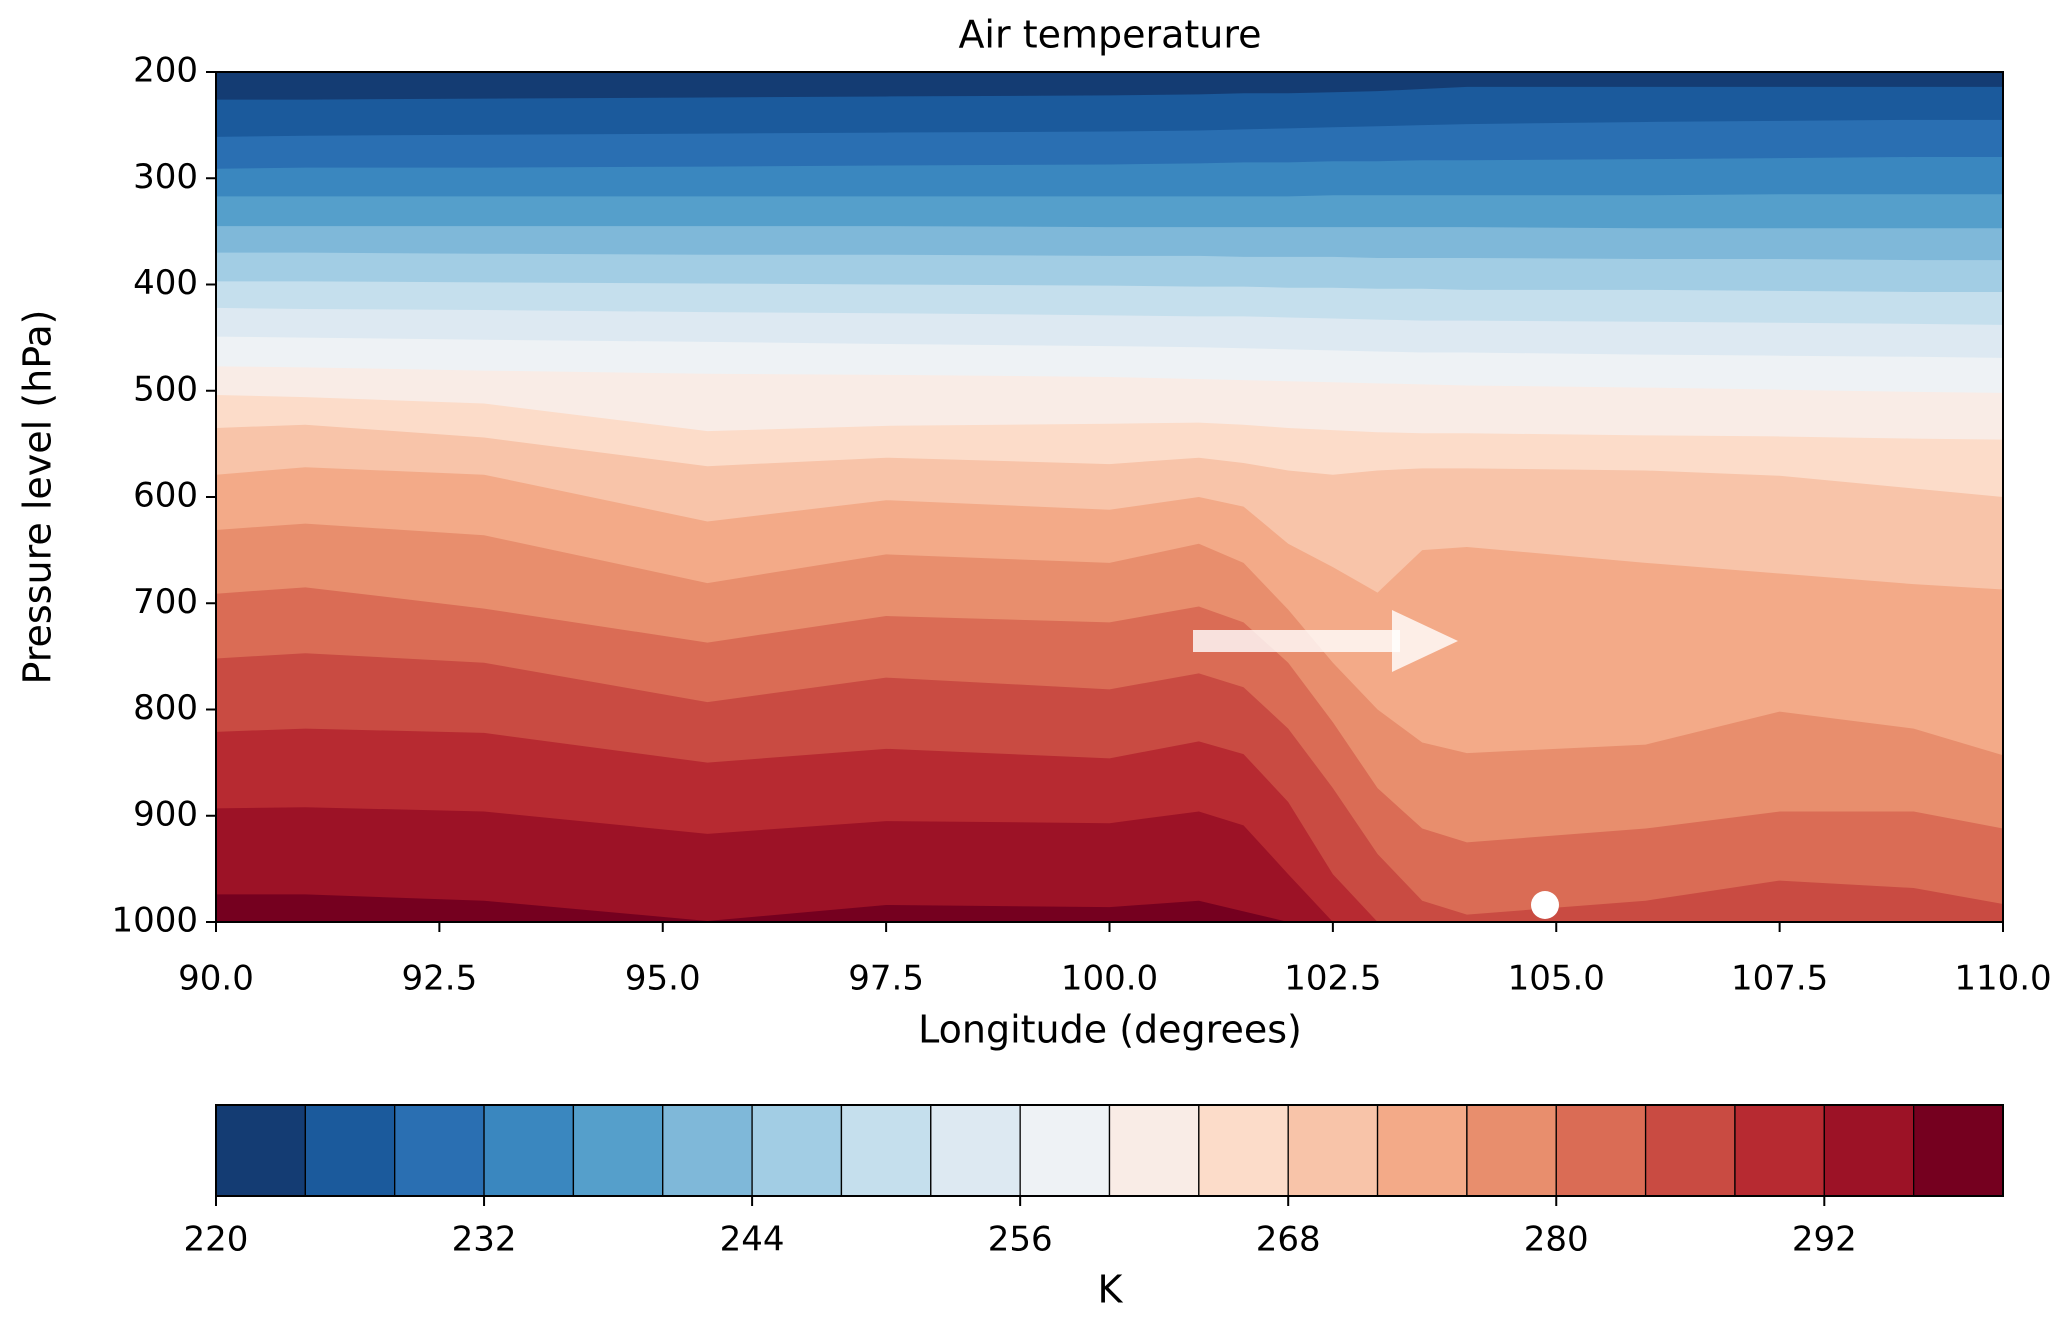  What do you see at coordinates (1425, 641) in the screenshot?
I see `arrow-head` at bounding box center [1425, 641].